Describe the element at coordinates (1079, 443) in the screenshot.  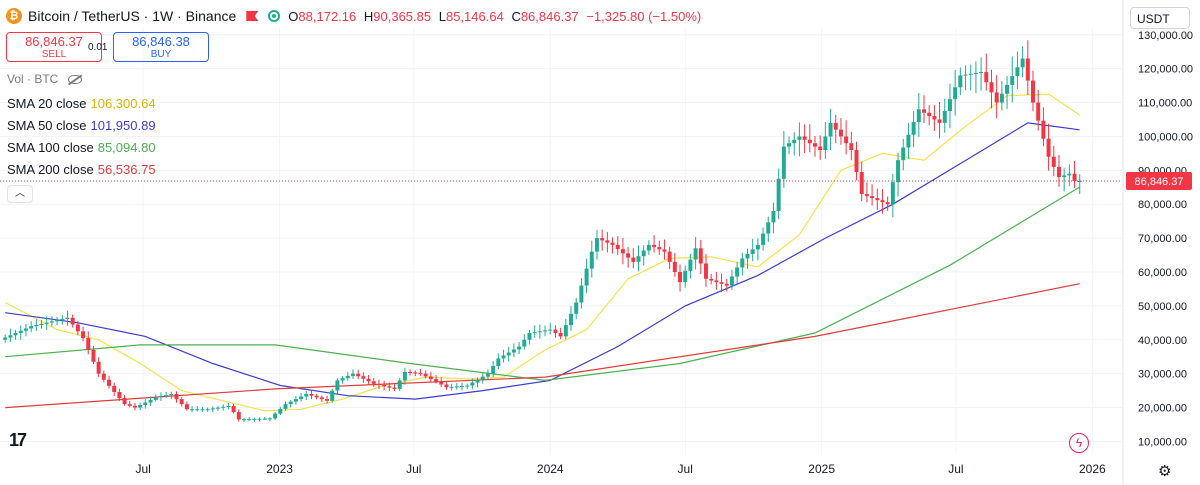
I see `lightning-icon: ϟ` at that location.